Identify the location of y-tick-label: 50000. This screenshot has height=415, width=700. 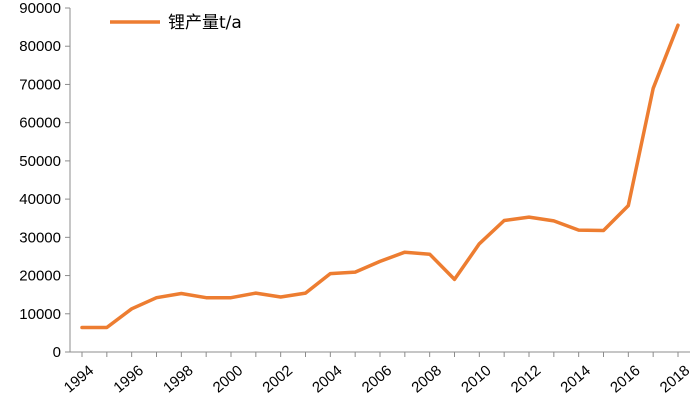
(40, 161).